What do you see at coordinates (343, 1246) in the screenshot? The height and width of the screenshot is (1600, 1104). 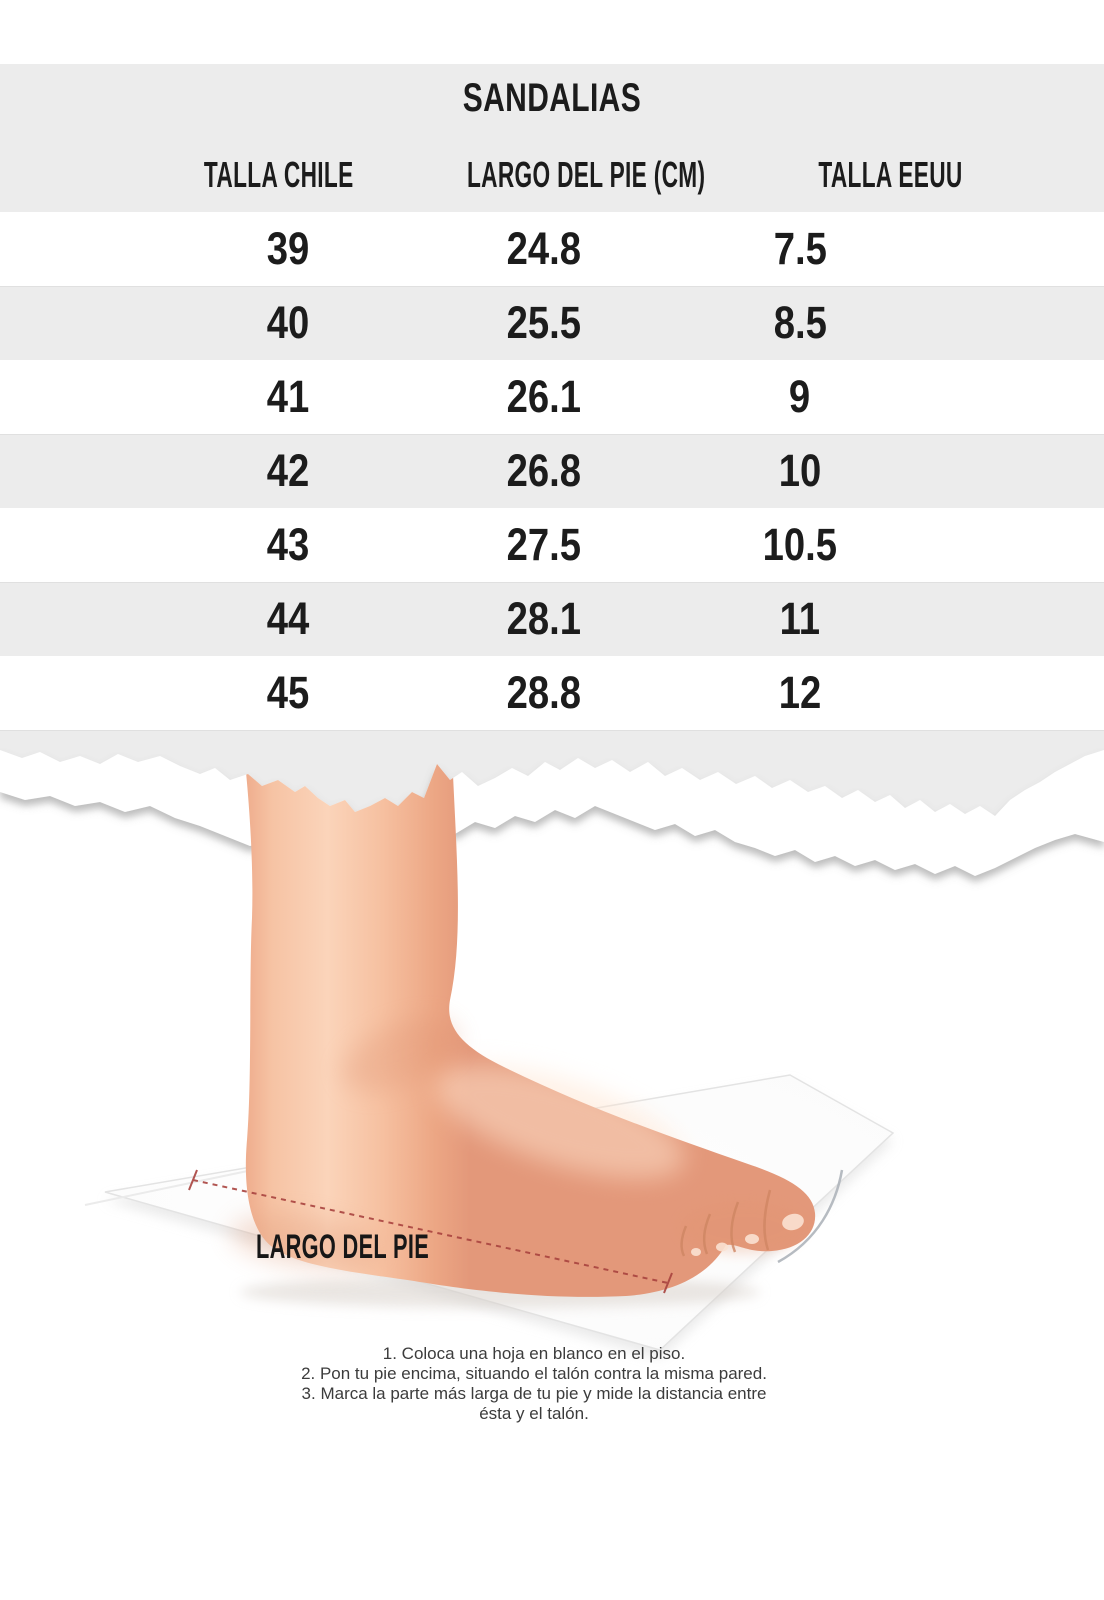 I see `measure-label: LARGO DEL PIE` at bounding box center [343, 1246].